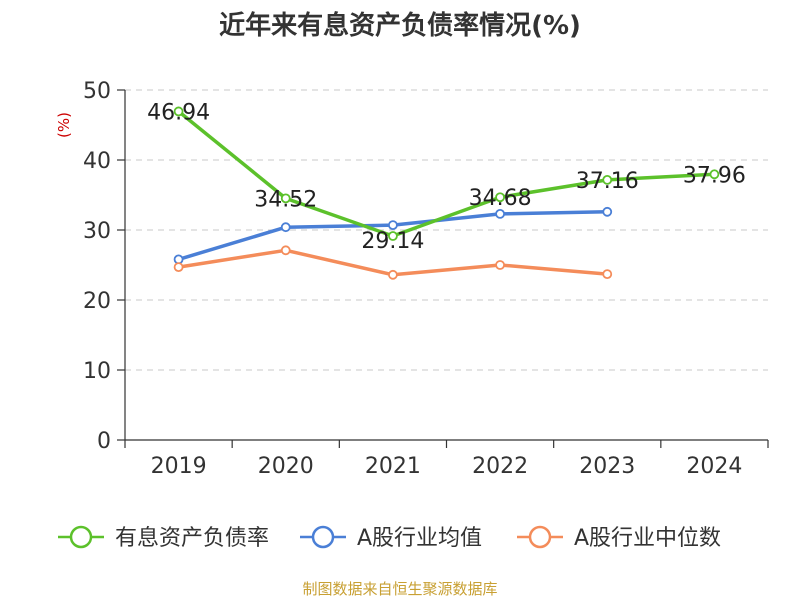 The height and width of the screenshot is (600, 800). Describe the element at coordinates (97, 231) in the screenshot. I see `y-tick-label: 30` at that location.